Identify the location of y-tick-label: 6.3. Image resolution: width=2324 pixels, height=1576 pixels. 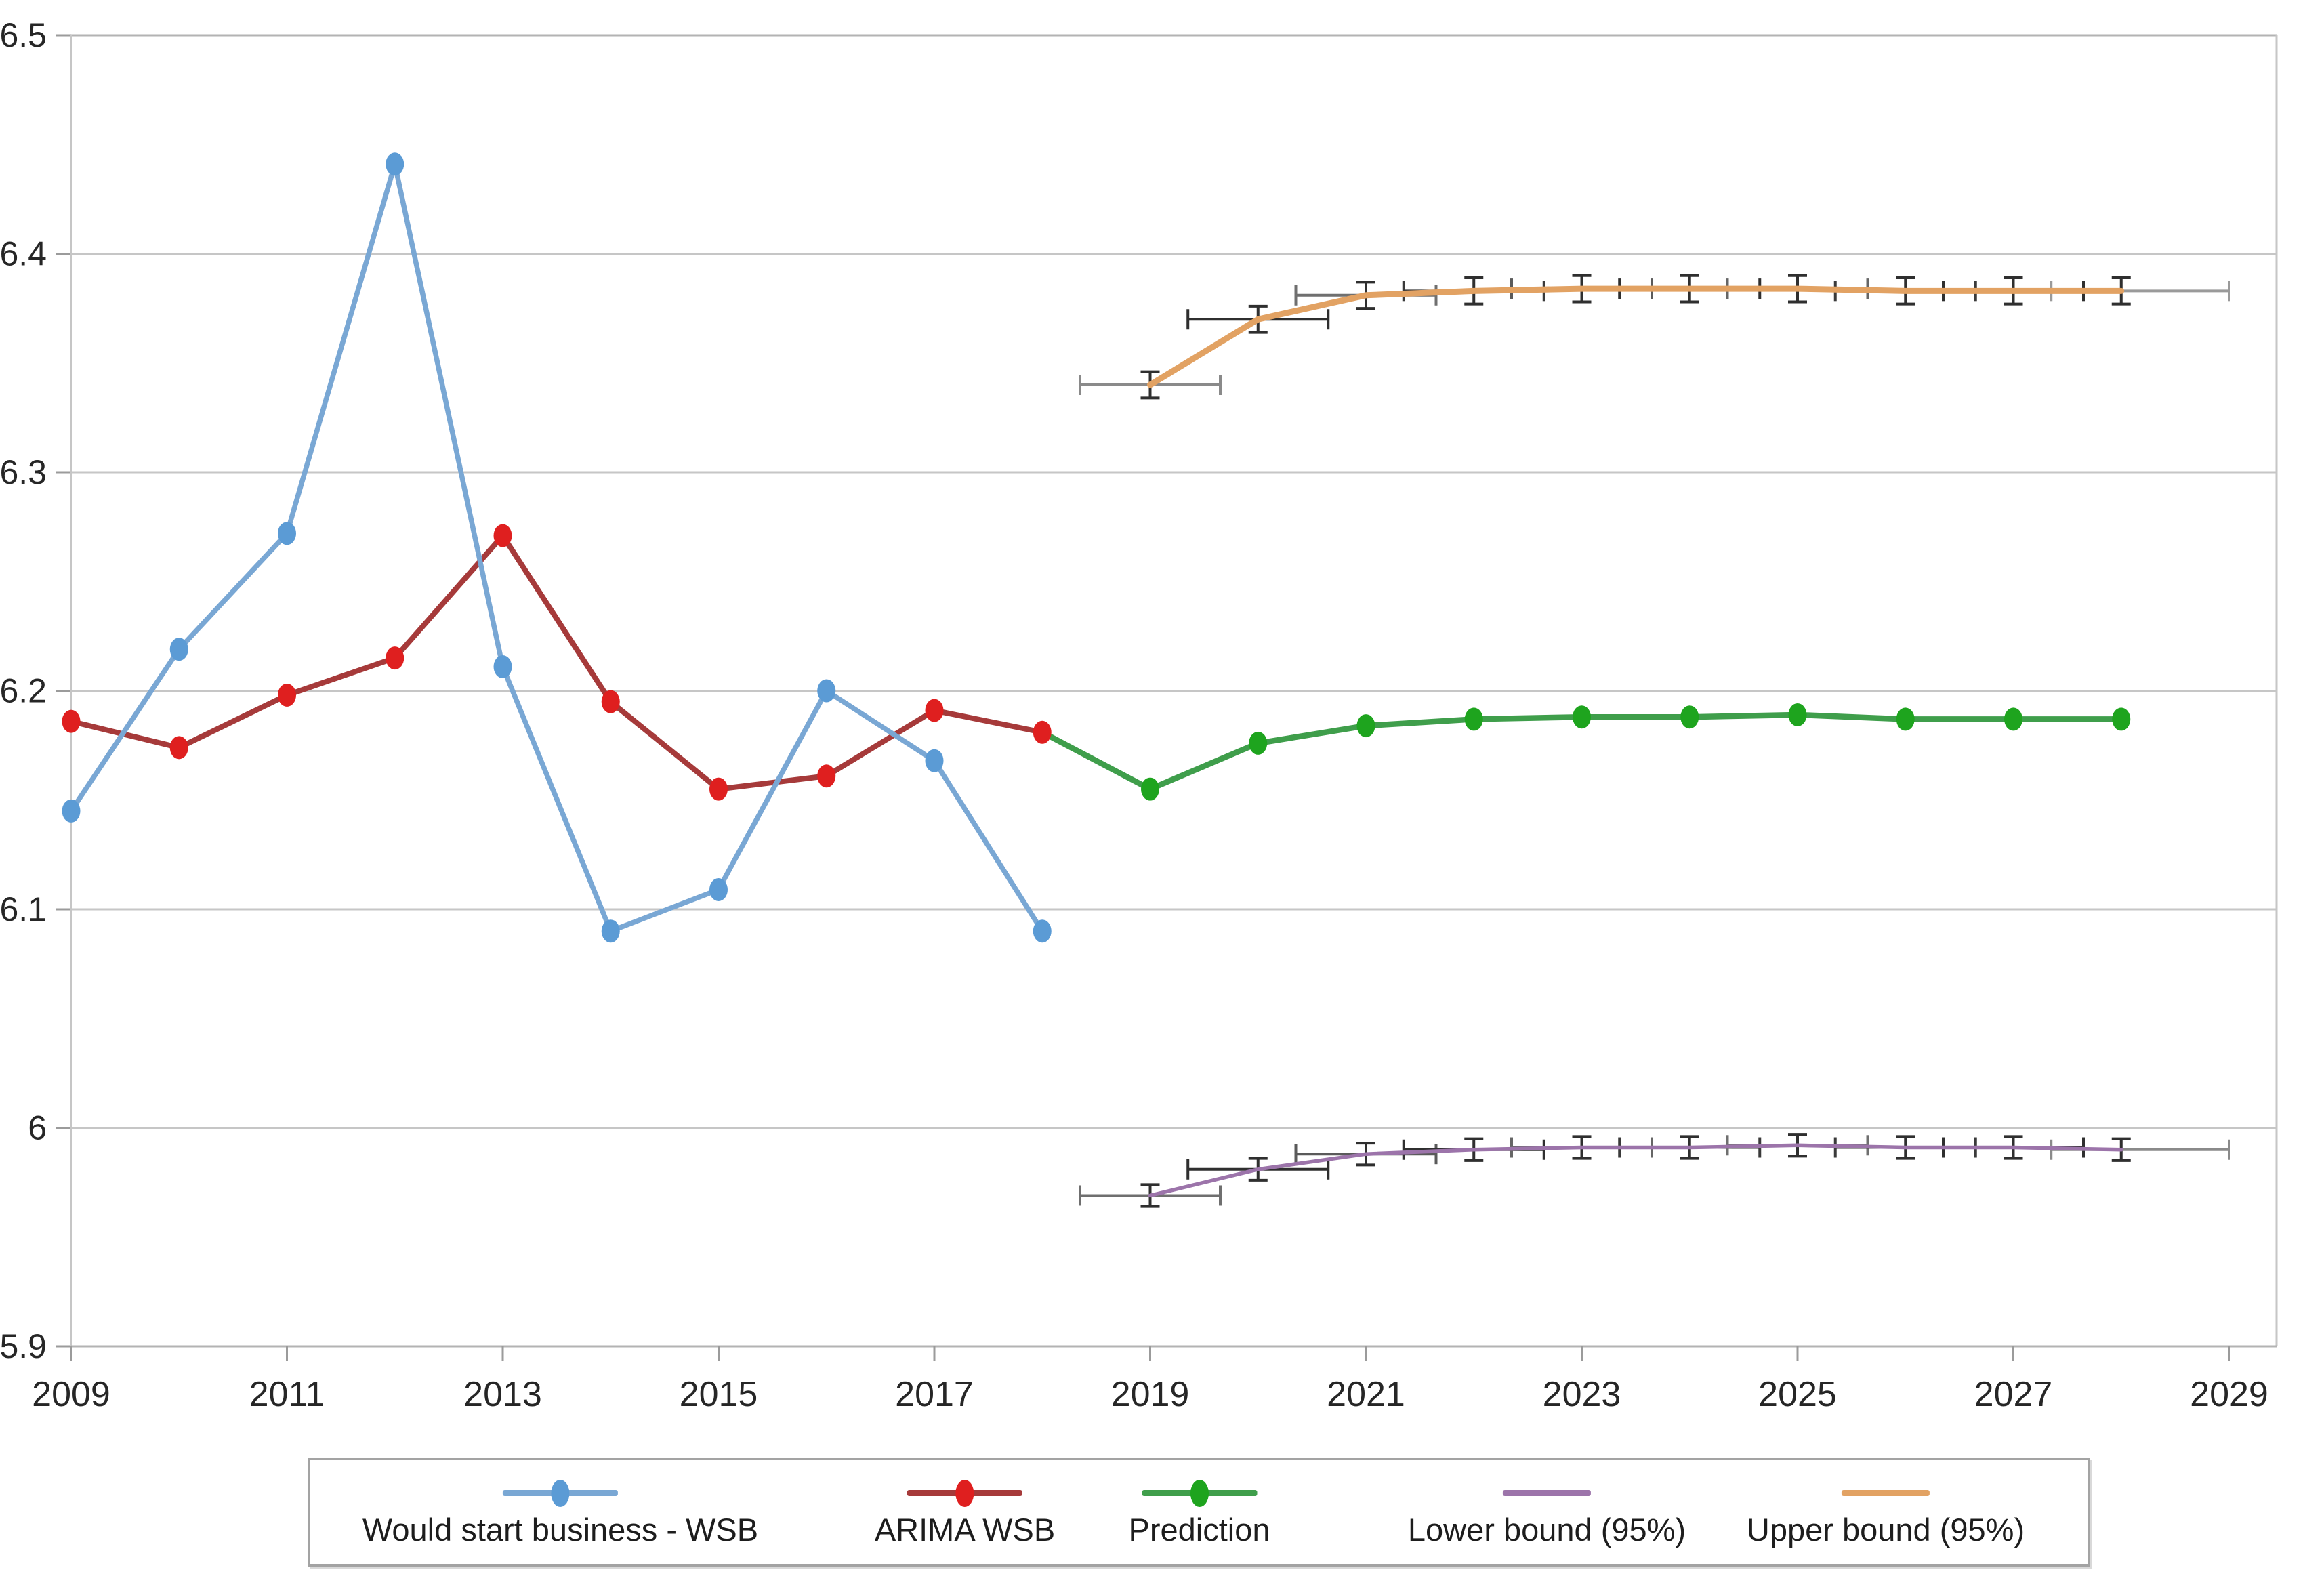
(23, 472).